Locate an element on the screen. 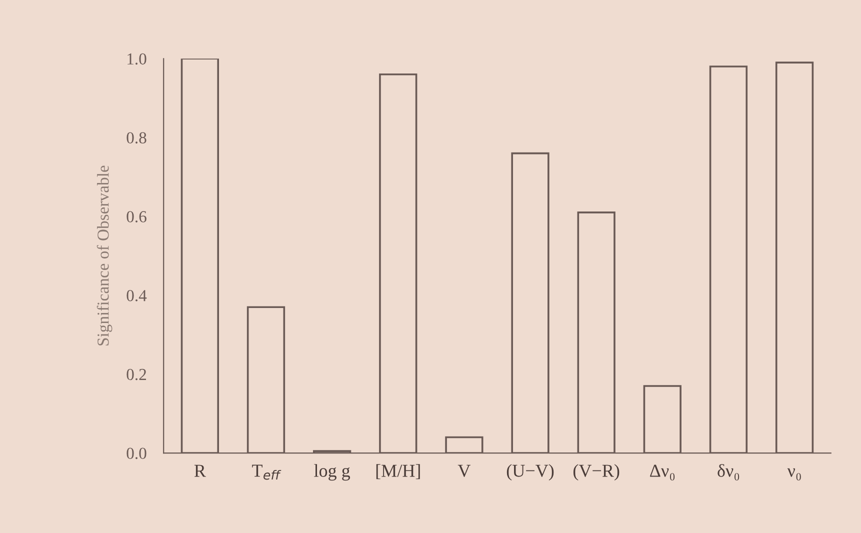  x-tick-label: (U−V) is located at coordinates (530, 472).